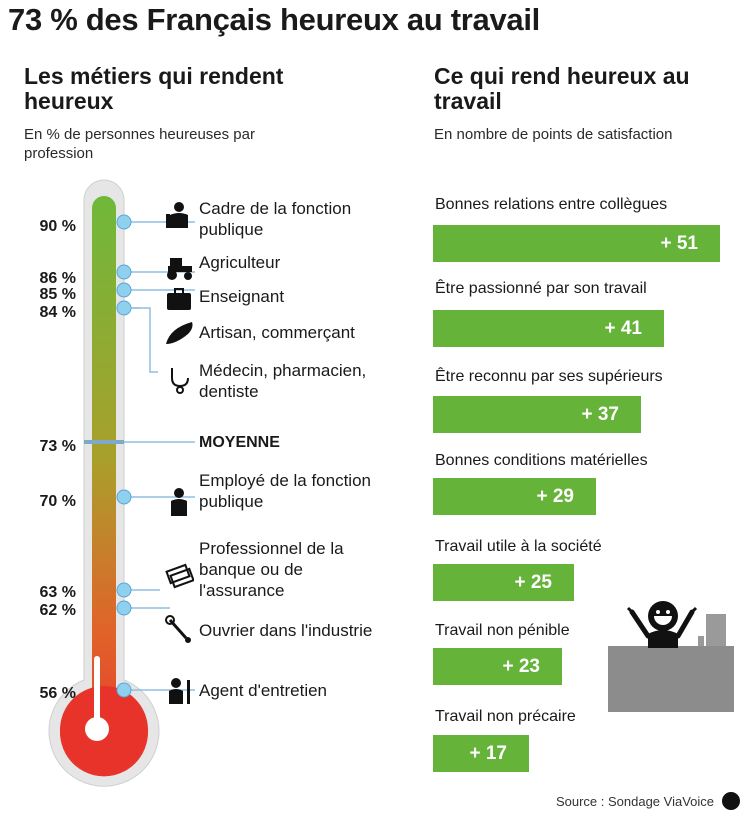 Image resolution: width=750 pixels, height=816 pixels. Describe the element at coordinates (553, 134) in the screenshot. I see `right-panel-subtitle: En nombre de points de satisfaction` at that location.